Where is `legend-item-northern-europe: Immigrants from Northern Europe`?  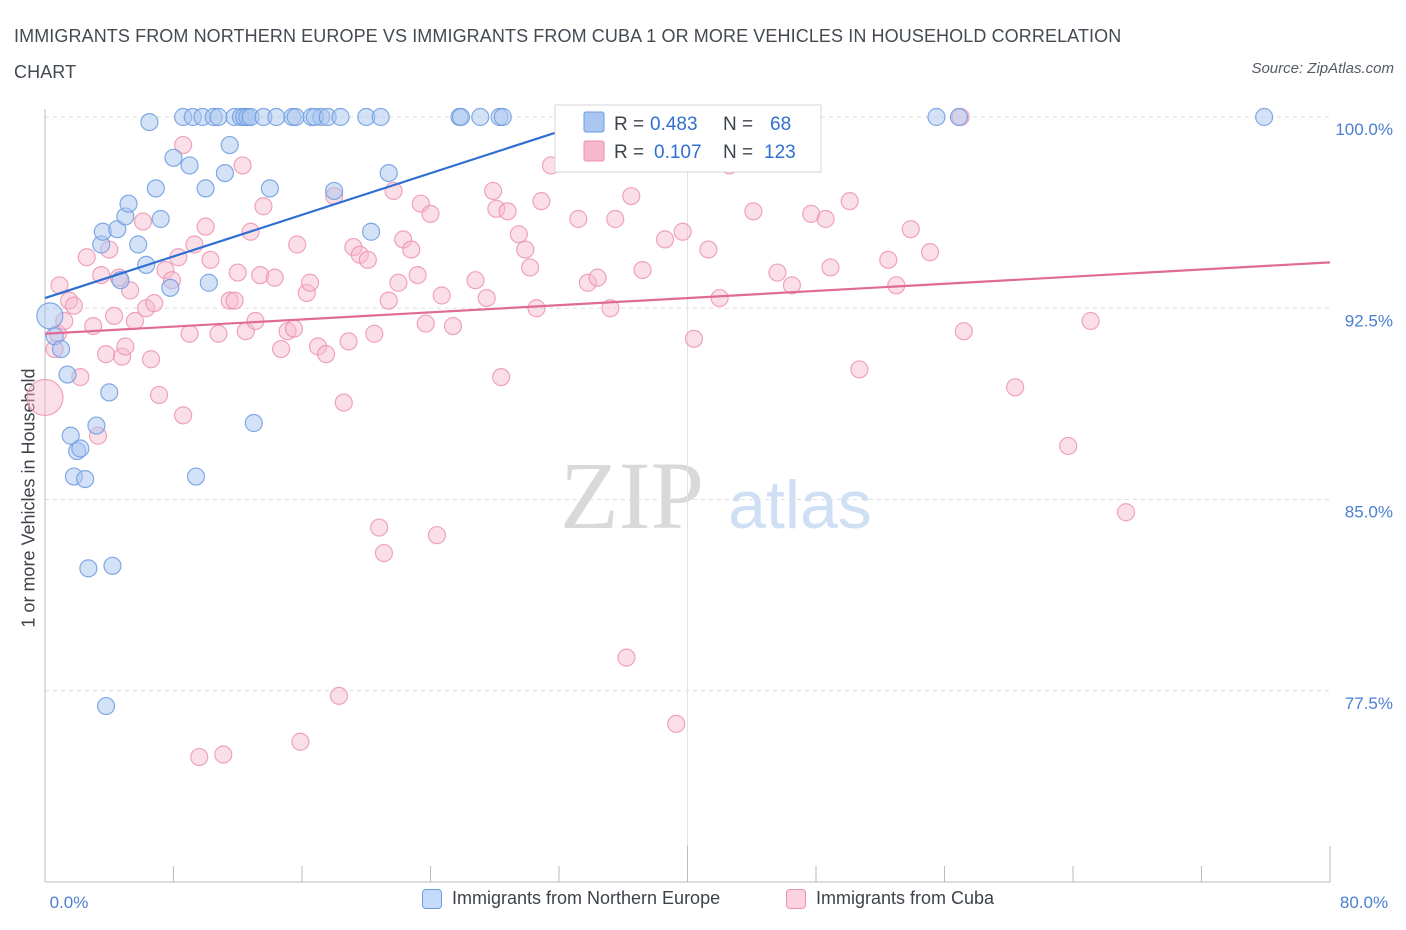
legend-item-northern-europe: Immigrants from Northern Europe is located at coordinates (571, 898).